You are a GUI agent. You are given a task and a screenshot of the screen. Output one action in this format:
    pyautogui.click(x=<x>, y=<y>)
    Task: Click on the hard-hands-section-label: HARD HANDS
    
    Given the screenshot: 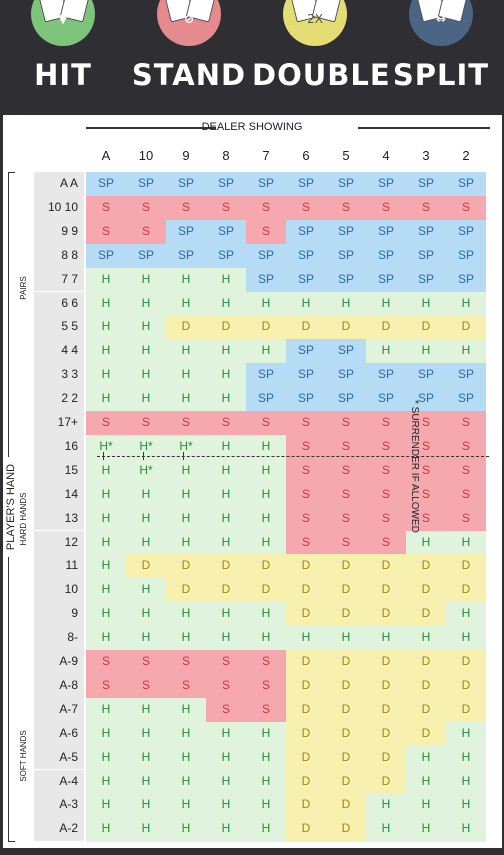 What is the action you would take?
    pyautogui.click(x=23, y=519)
    